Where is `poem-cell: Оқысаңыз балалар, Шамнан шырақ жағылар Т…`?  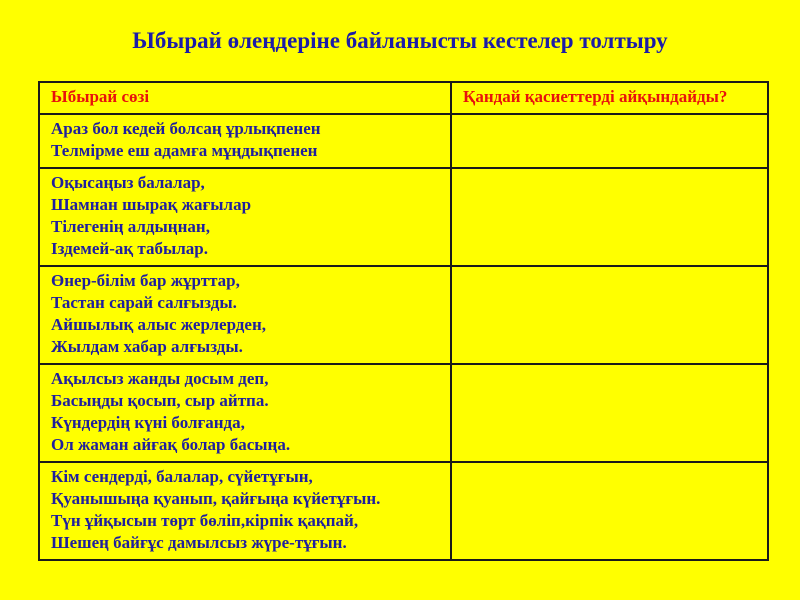
poem-cell: Оқысаңыз балалар, Шамнан шырақ жағылар Т… is located at coordinates (245, 217).